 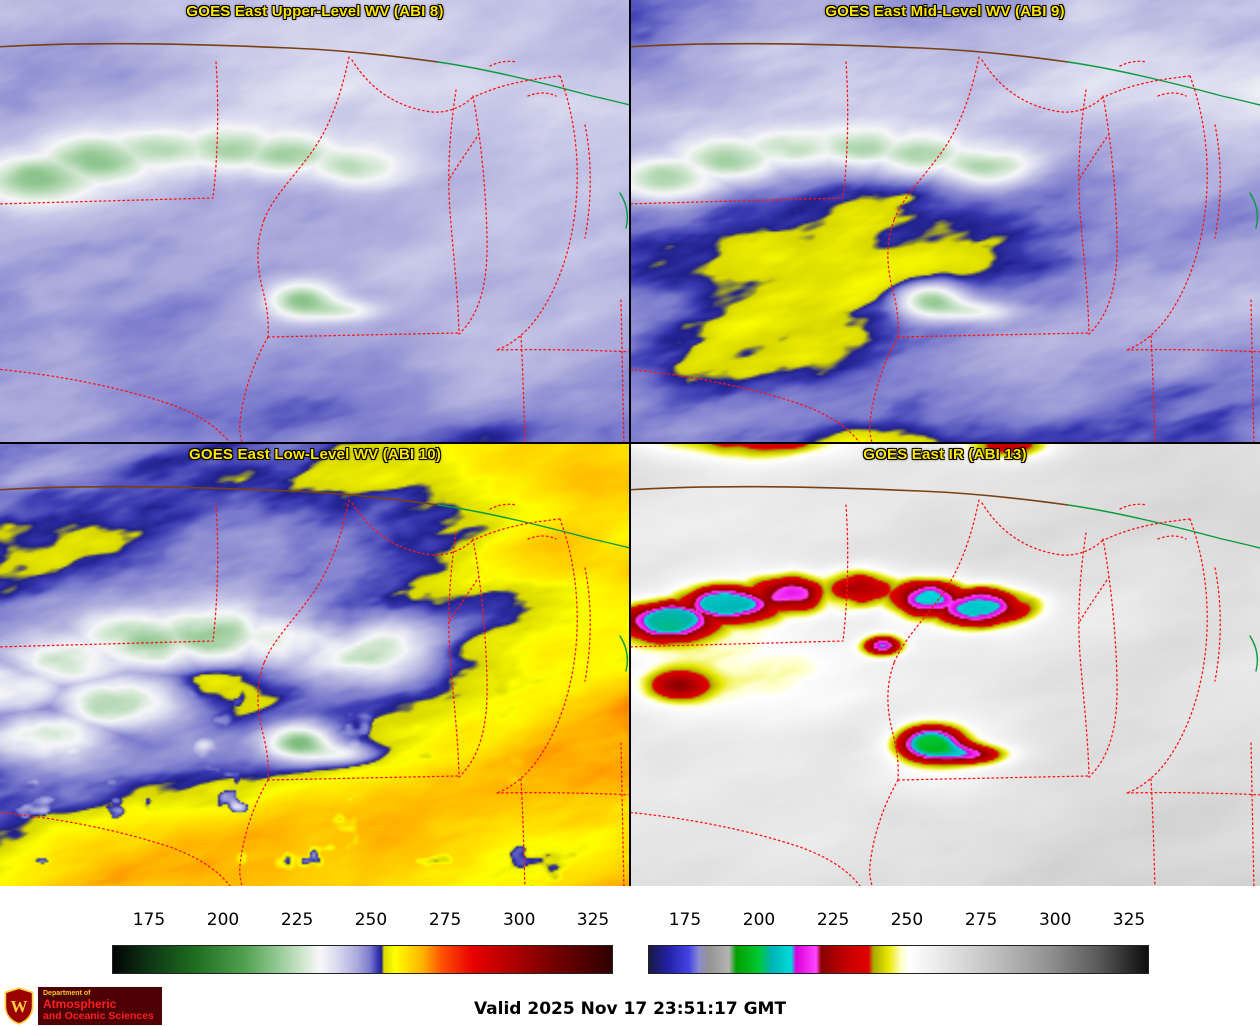 What do you see at coordinates (98, 1015) in the screenshot?
I see `logo-line-3: and Oceanic Sciences` at bounding box center [98, 1015].